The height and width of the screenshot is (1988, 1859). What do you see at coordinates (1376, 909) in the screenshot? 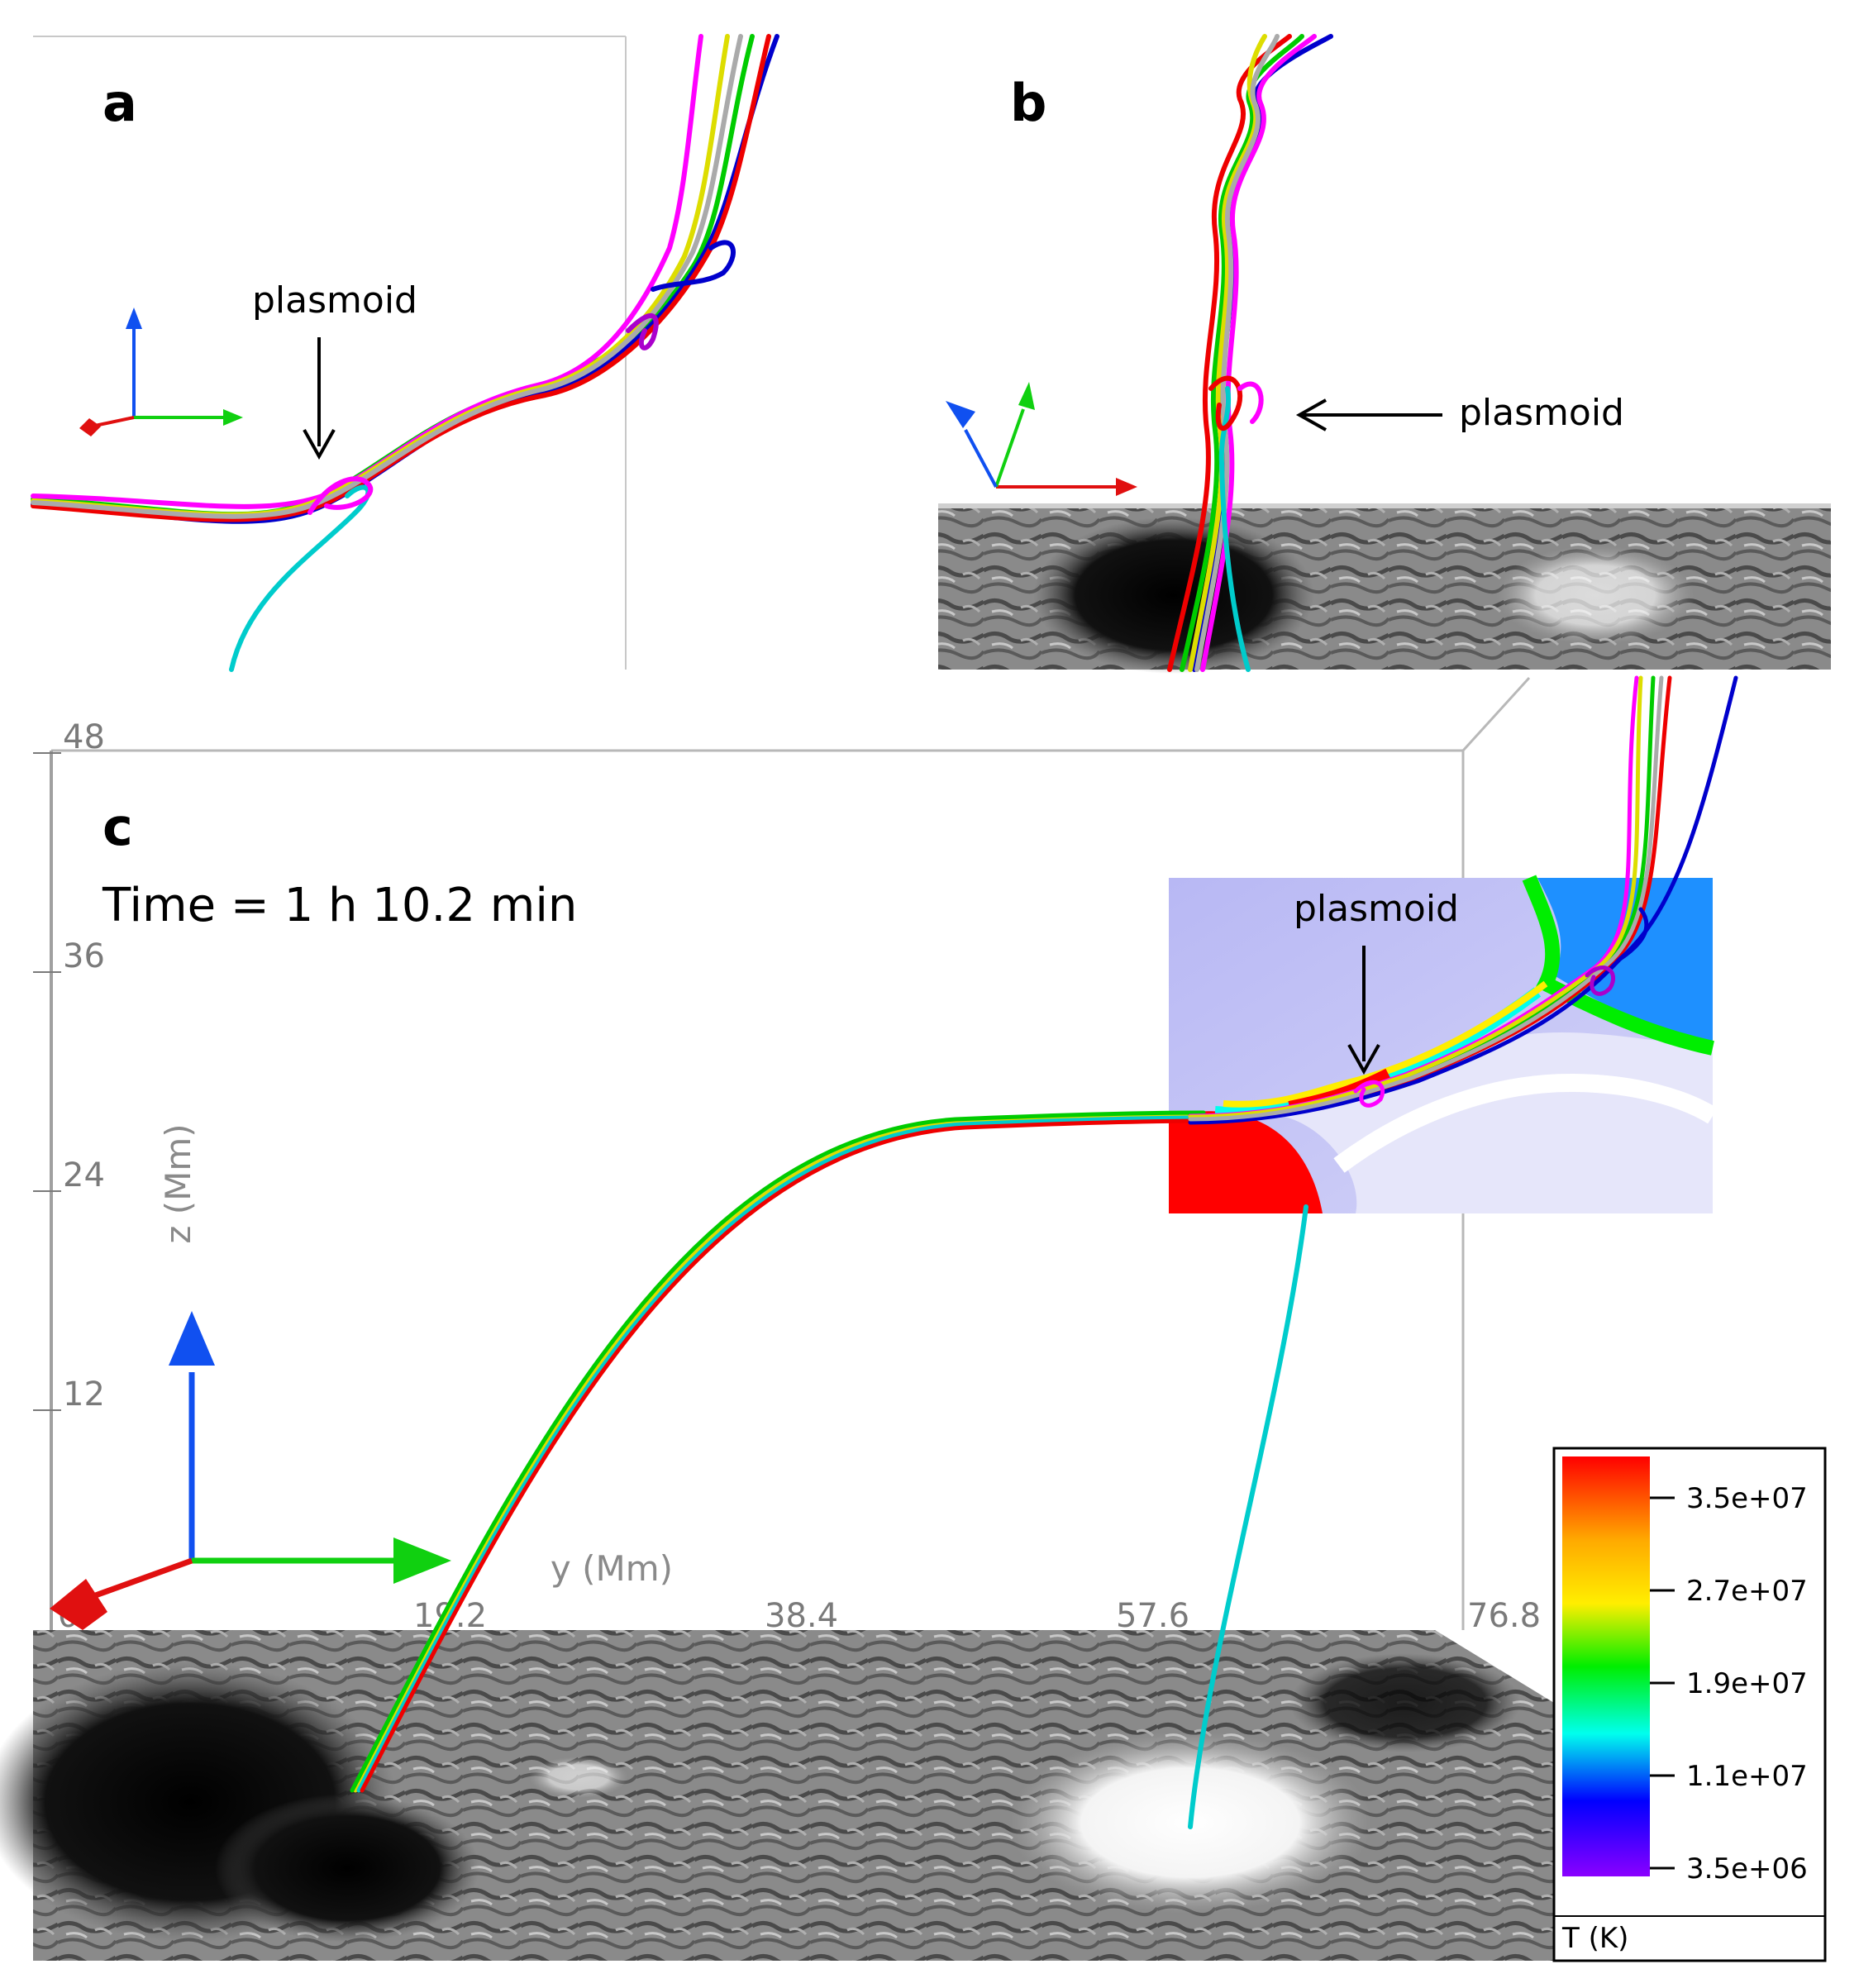
I see `panel-c-plasmoid-label: plasmoid` at bounding box center [1376, 909].